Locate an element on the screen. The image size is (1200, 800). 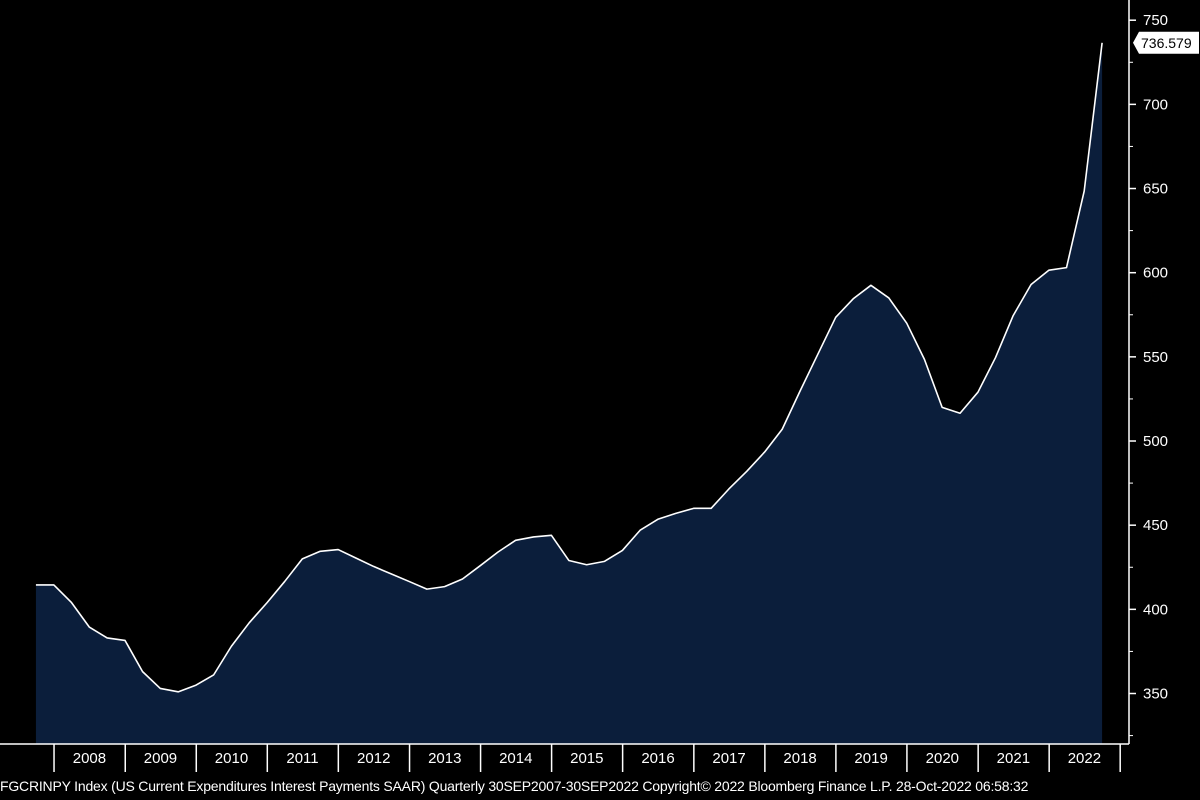
x-tick-label: 2012 is located at coordinates (373, 758).